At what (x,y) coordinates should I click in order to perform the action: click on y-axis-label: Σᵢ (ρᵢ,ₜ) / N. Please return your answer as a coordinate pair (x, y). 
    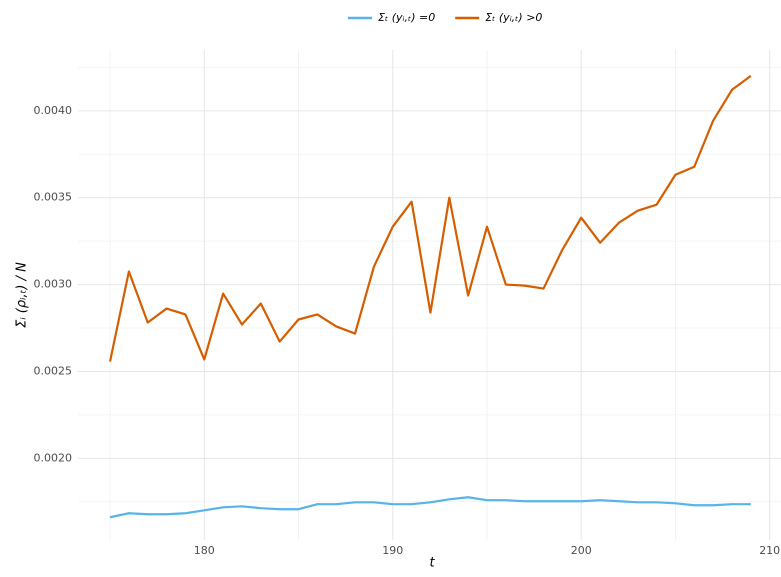
    Looking at the image, I should click on (22, 295).